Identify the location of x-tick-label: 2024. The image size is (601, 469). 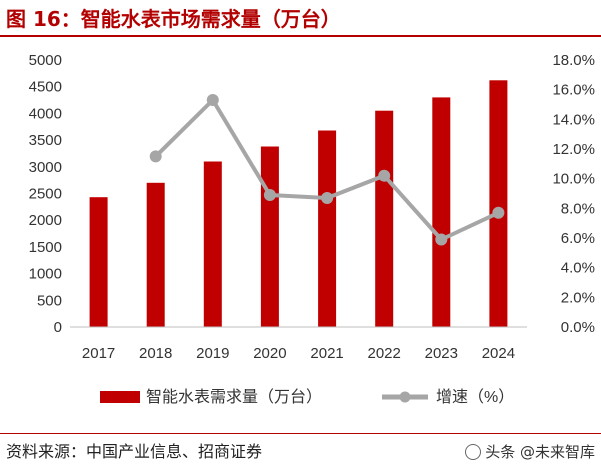
(498, 353).